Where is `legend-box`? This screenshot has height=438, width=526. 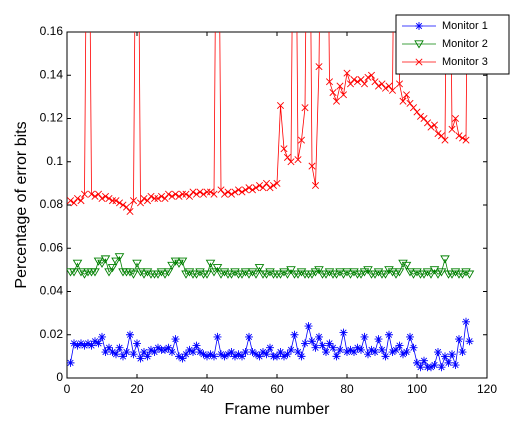 legend-box is located at coordinates (452, 44).